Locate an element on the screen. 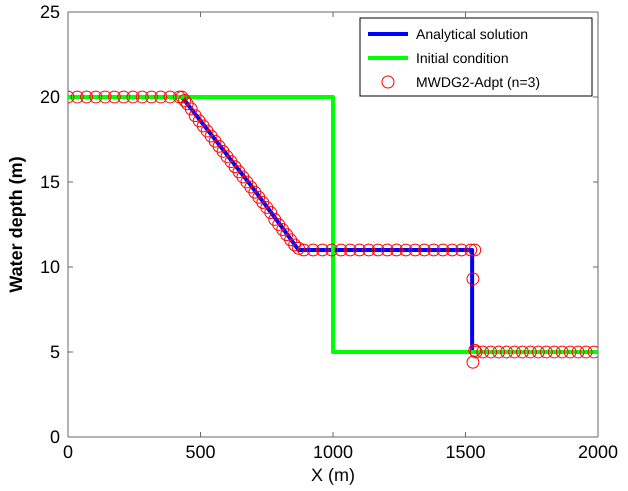  x-tick-label: 1000 is located at coordinates (333, 452).